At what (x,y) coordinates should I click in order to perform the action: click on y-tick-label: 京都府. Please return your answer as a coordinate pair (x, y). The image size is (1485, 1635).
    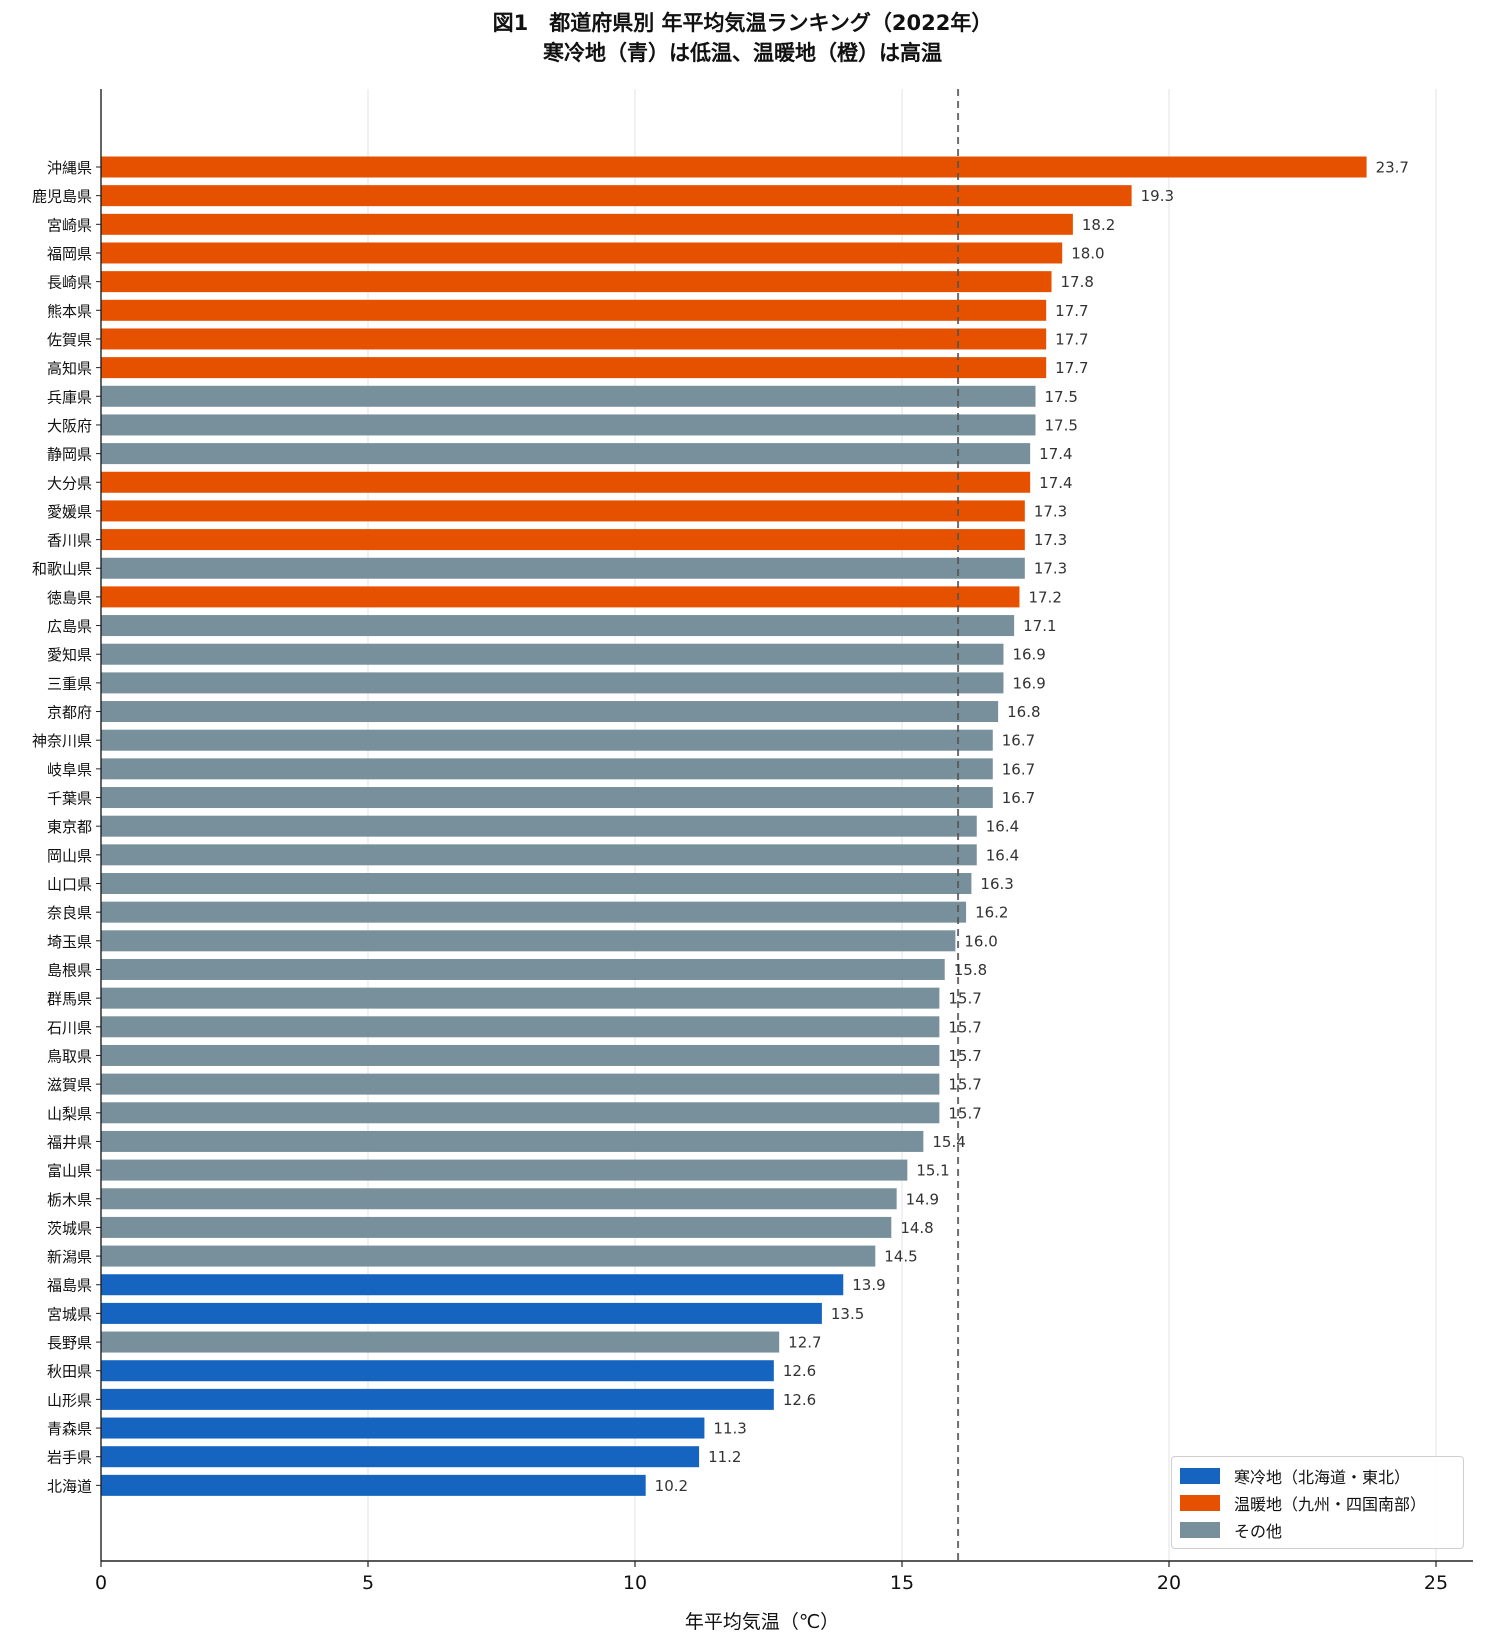
    Looking at the image, I should click on (69, 713).